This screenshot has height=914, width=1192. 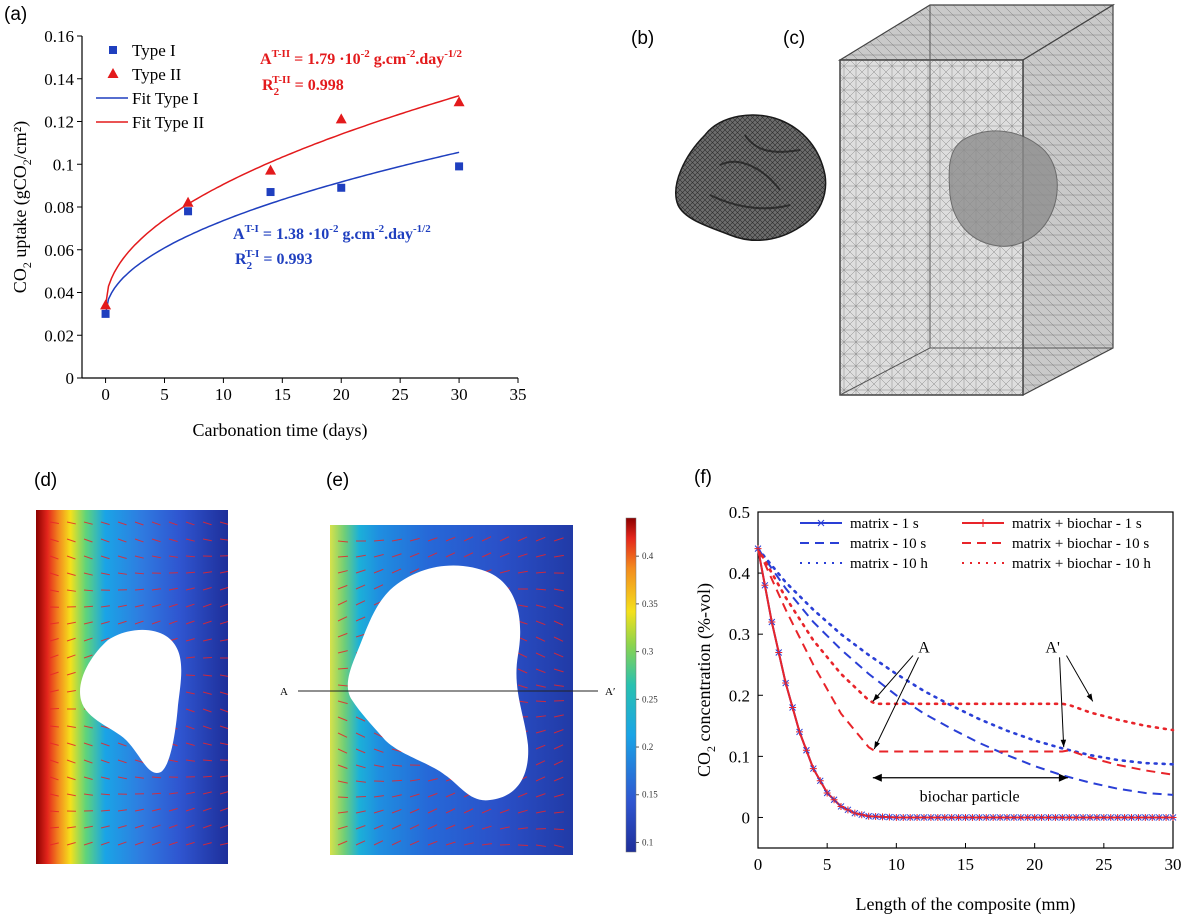 What do you see at coordinates (746, 817) in the screenshot?
I see `f-y-tick-label: 0` at bounding box center [746, 817].